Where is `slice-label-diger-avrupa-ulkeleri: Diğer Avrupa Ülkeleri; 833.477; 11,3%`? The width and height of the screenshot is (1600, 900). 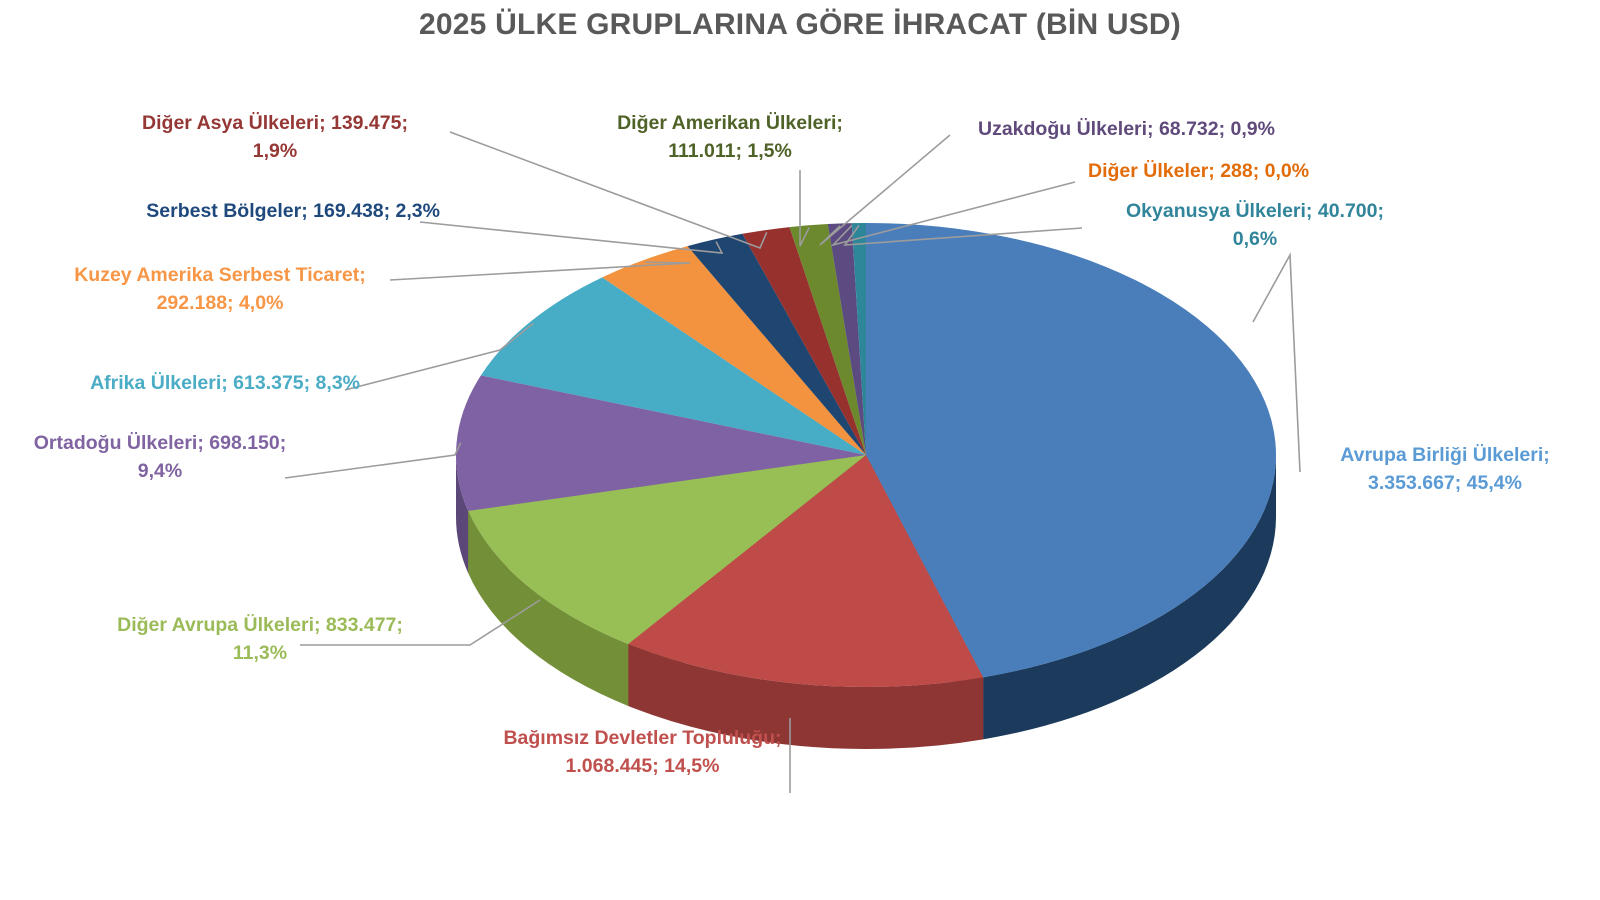 slice-label-diger-avrupa-ulkeleri: Diğer Avrupa Ülkeleri; 833.477; 11,3% is located at coordinates (260, 639).